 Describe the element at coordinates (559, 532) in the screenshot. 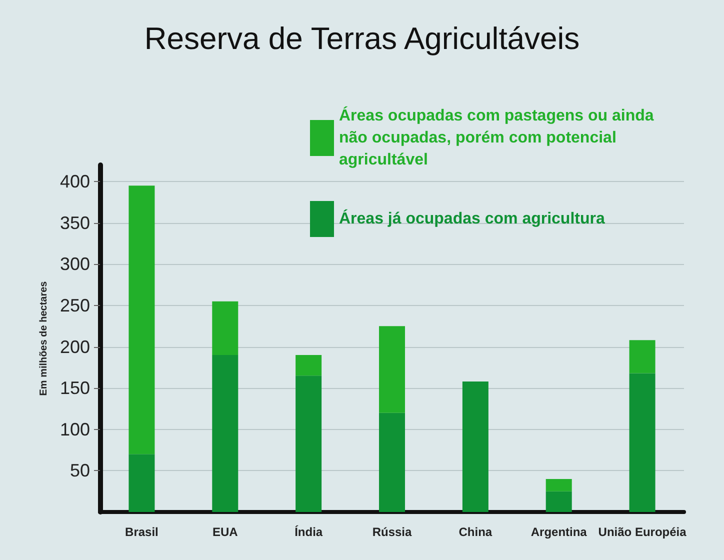

I see `x-tick-label: Argentina` at that location.